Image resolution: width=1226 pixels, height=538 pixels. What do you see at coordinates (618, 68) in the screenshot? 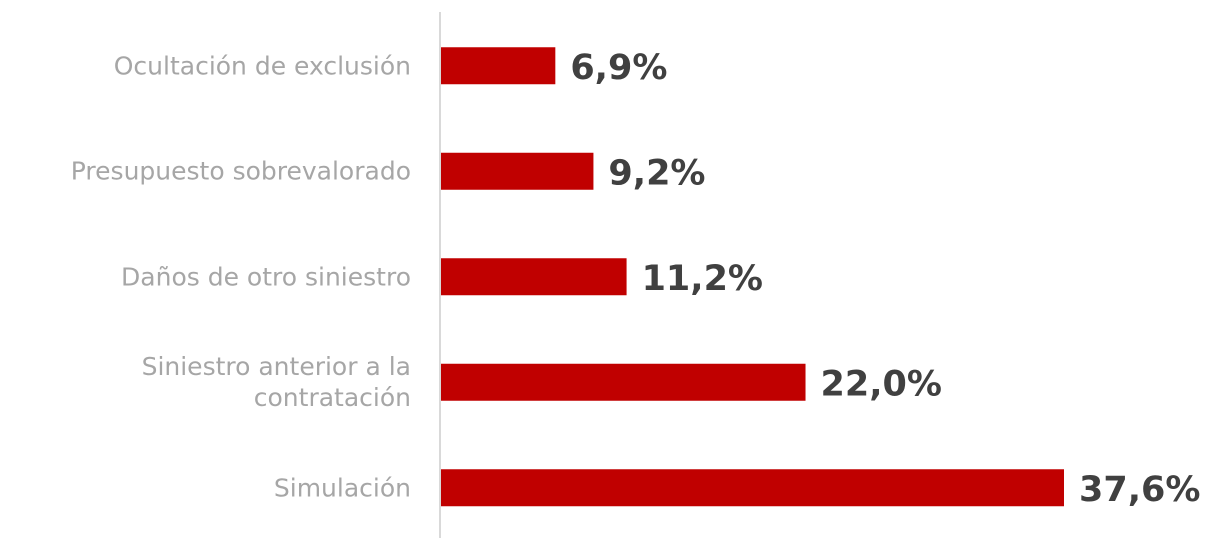
I see `value-label: 6,9%` at bounding box center [618, 68].